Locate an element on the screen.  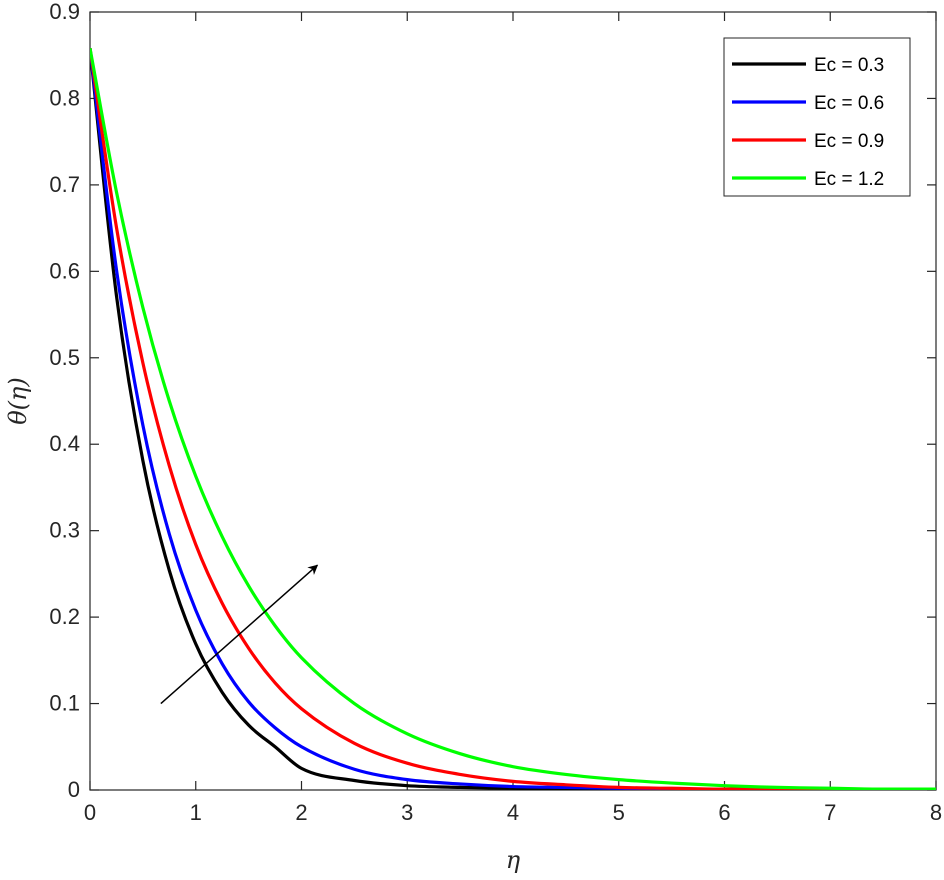
x-tick-label: 1 is located at coordinates (196, 812).